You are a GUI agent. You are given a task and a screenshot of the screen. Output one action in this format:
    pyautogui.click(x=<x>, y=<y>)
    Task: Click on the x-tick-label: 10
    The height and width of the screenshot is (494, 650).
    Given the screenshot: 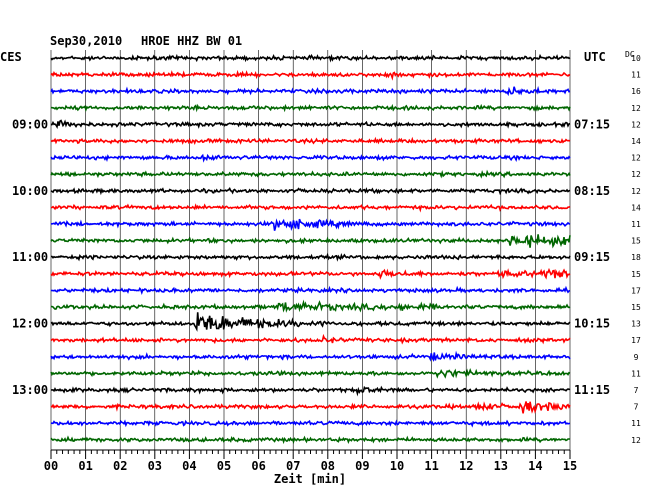 What is the action you would take?
    pyautogui.click(x=397, y=466)
    